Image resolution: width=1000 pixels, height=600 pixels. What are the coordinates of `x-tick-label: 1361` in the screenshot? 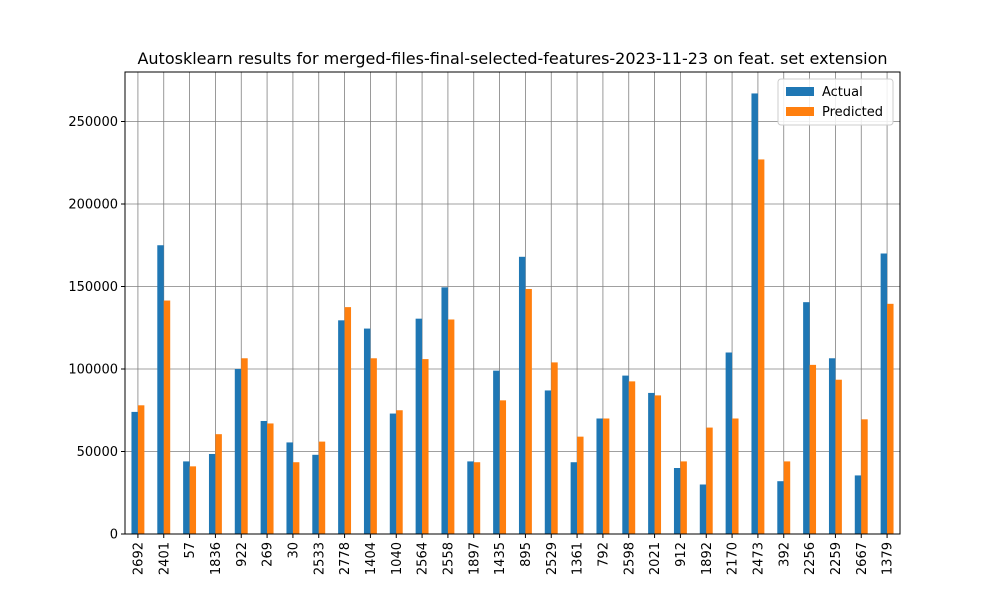 It's located at (578, 558).